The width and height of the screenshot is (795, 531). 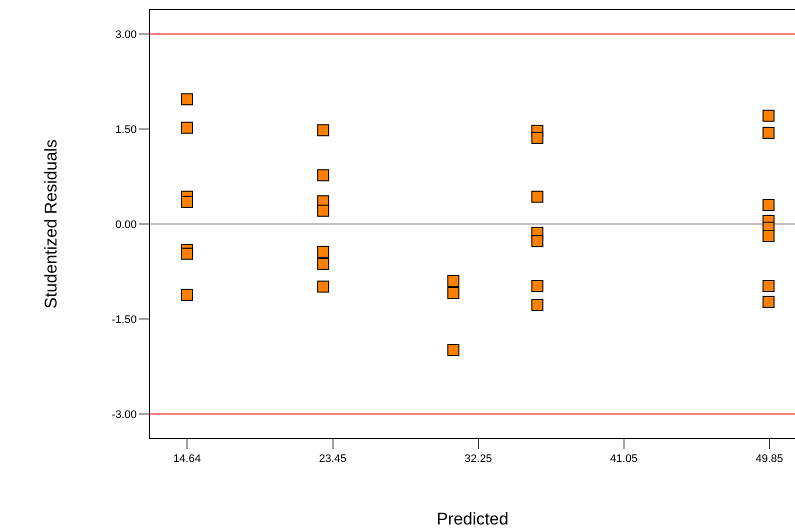 What do you see at coordinates (472, 519) in the screenshot?
I see `x-axis-title: Predicted` at bounding box center [472, 519].